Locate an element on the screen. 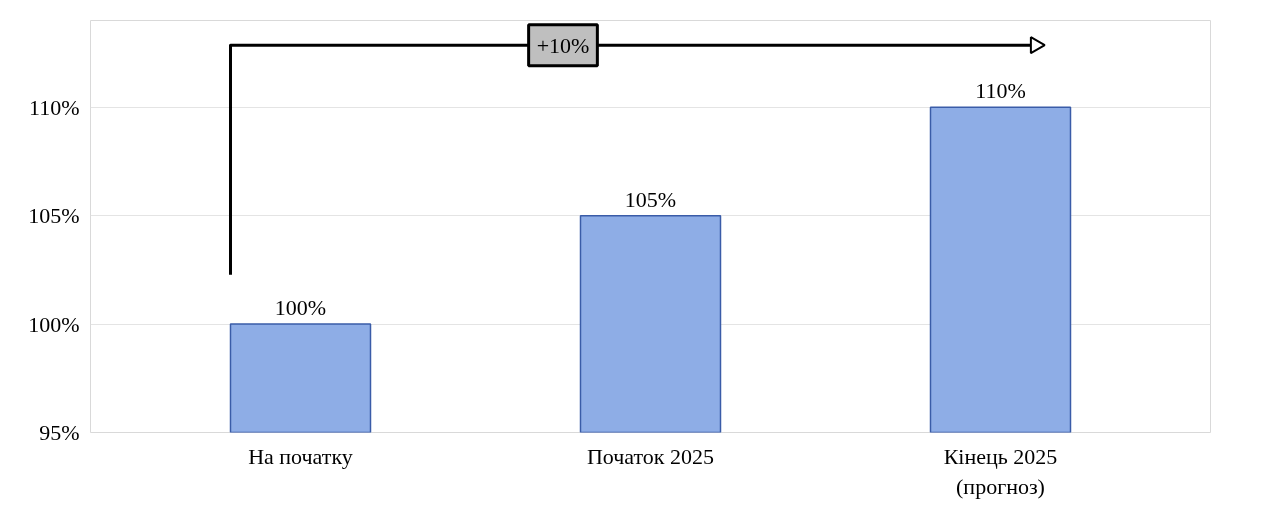 The width and height of the screenshot is (1282, 524). y-tick-label: 95% is located at coordinates (59, 432).